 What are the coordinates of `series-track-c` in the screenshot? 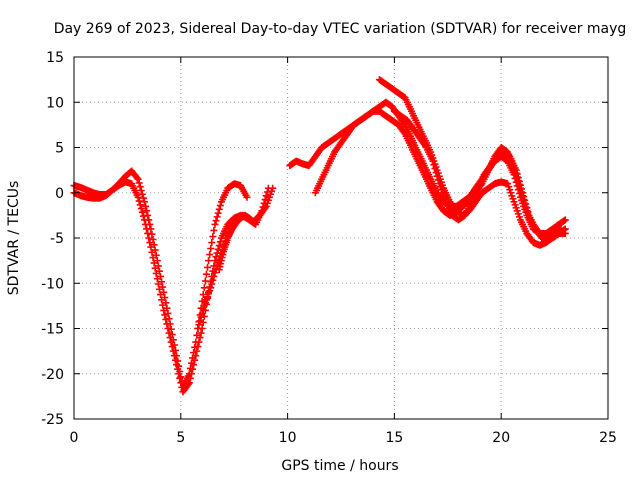 It's located at (233, 258).